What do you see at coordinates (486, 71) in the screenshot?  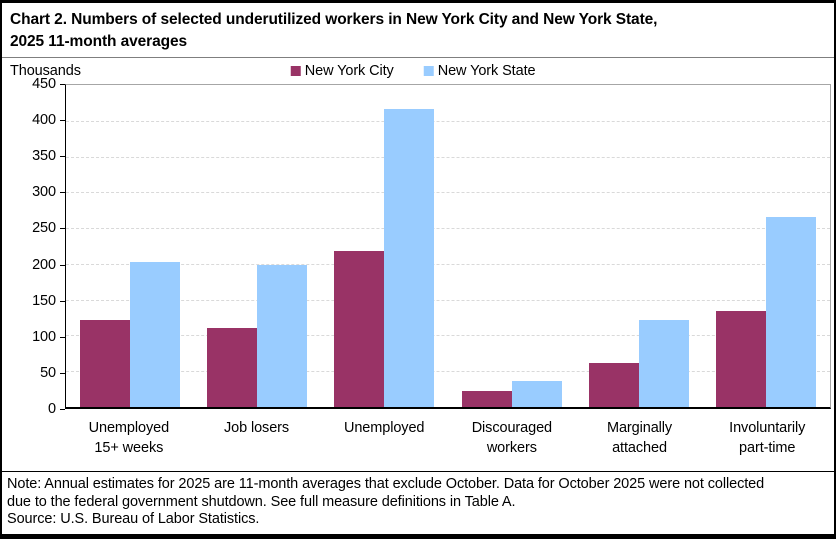 I see `legend-label-nys: New York State` at bounding box center [486, 71].